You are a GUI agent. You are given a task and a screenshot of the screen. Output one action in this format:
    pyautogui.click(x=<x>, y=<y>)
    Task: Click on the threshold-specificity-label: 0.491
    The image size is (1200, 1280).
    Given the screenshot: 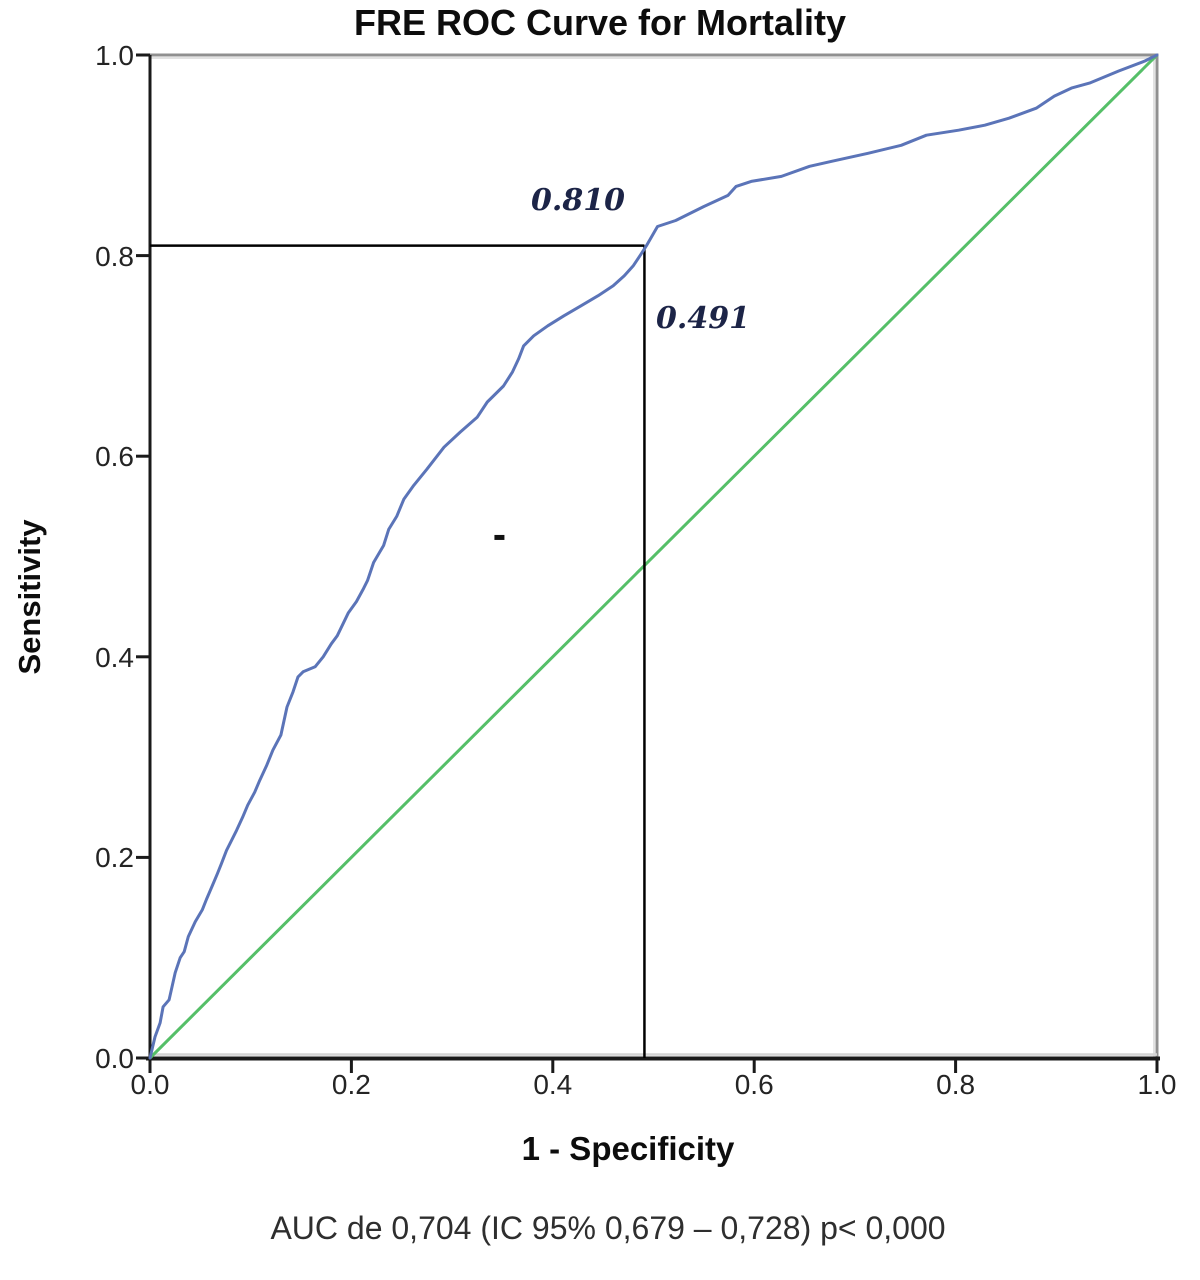 What is the action you would take?
    pyautogui.click(x=703, y=318)
    